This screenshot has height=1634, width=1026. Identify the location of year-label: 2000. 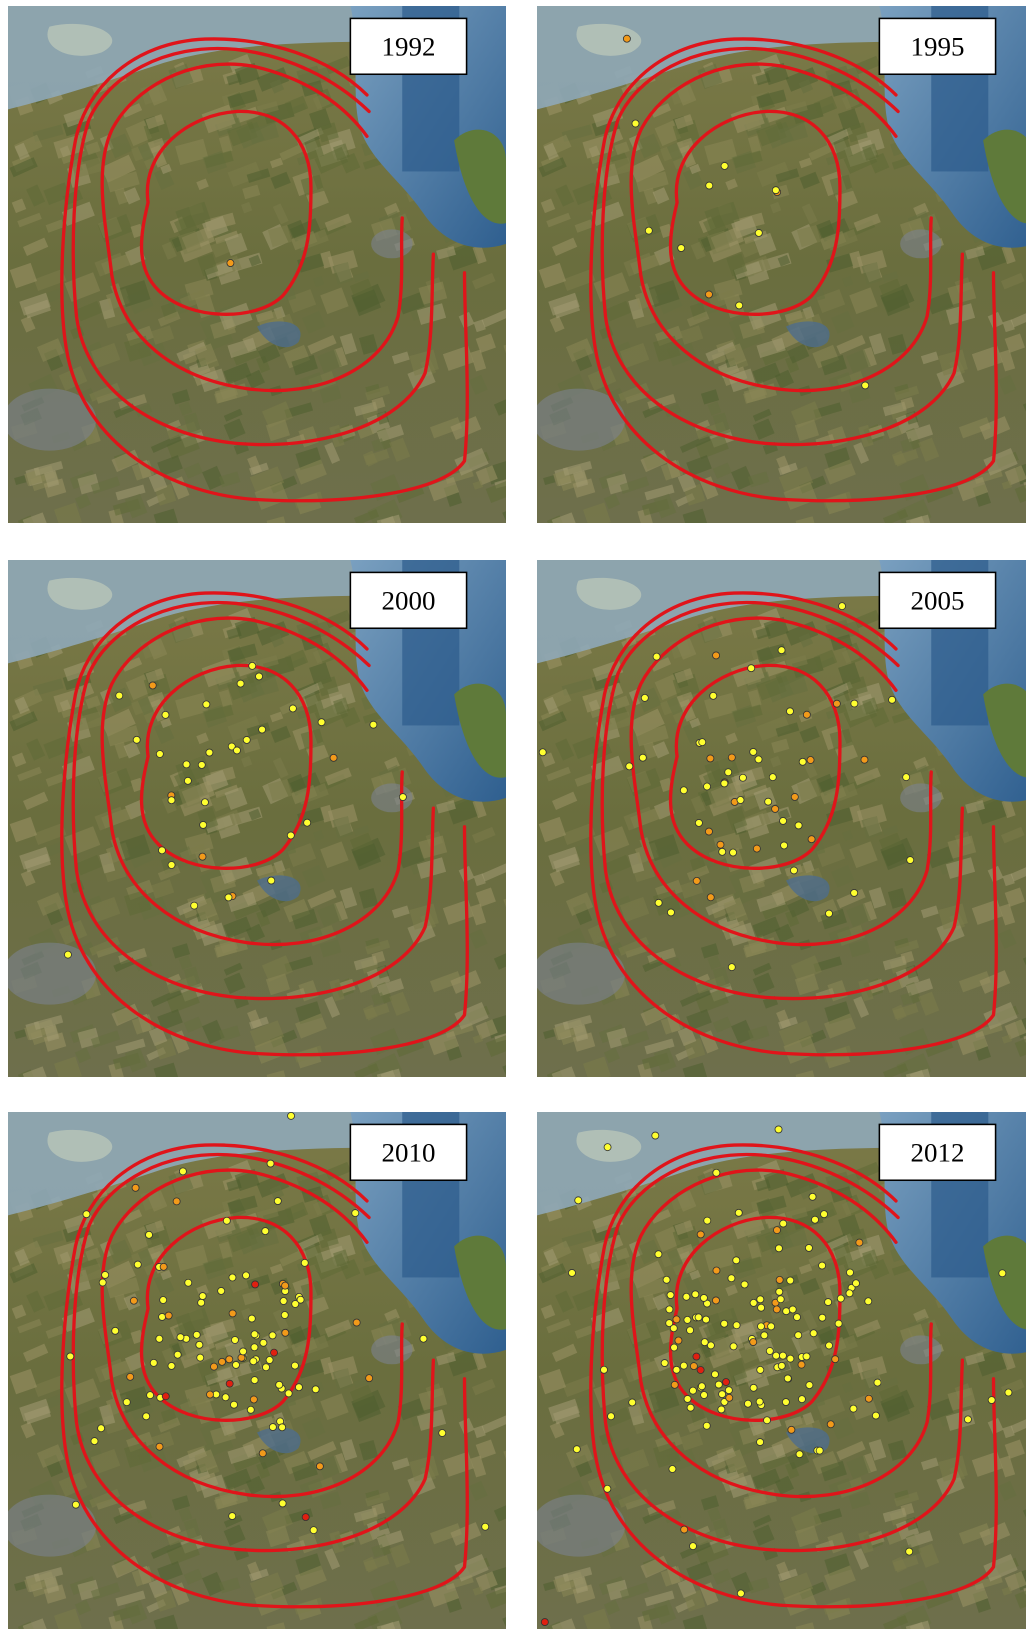
(409, 601).